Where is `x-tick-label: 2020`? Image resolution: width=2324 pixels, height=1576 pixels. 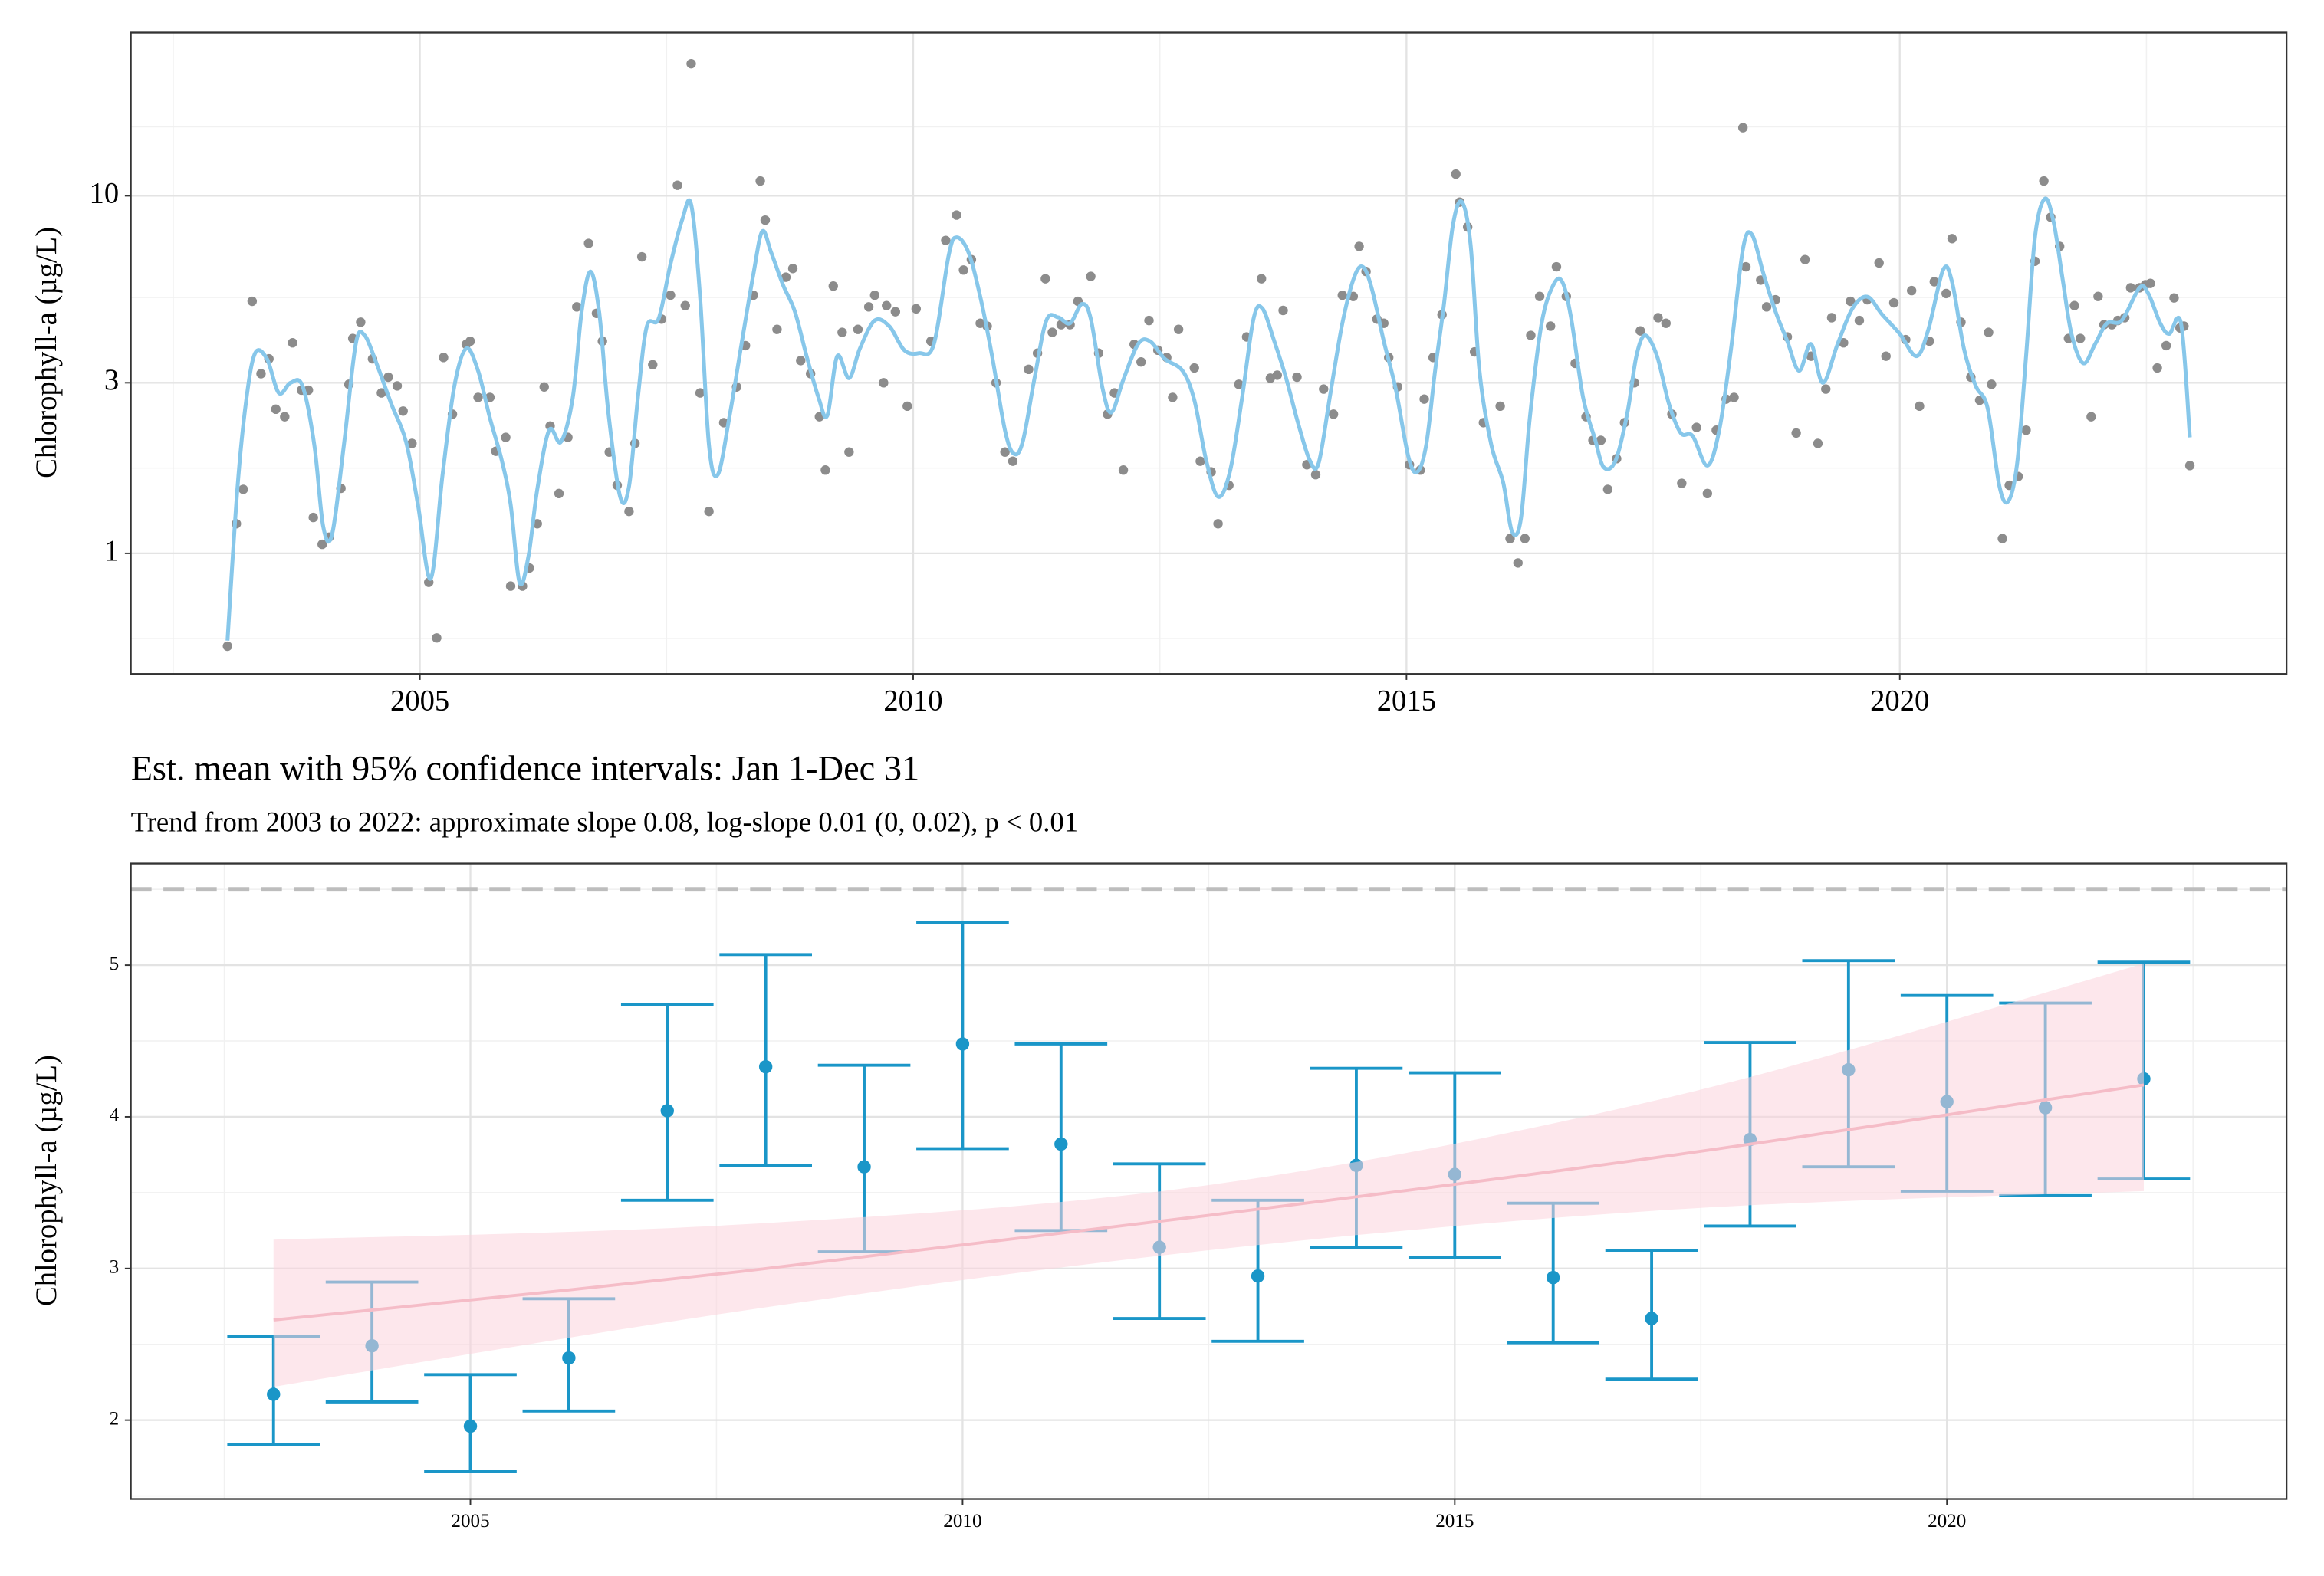 x-tick-label: 2020 is located at coordinates (1947, 1521).